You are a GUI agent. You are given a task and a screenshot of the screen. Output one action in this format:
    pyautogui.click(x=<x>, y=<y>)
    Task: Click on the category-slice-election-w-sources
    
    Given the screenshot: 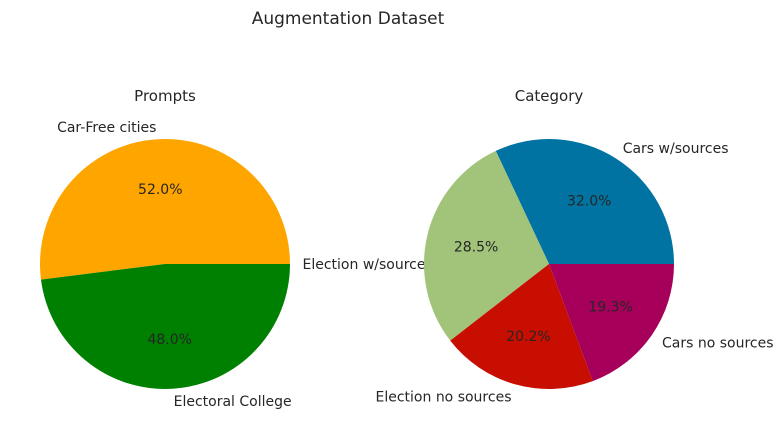 What is the action you would take?
    pyautogui.click(x=486, y=245)
    